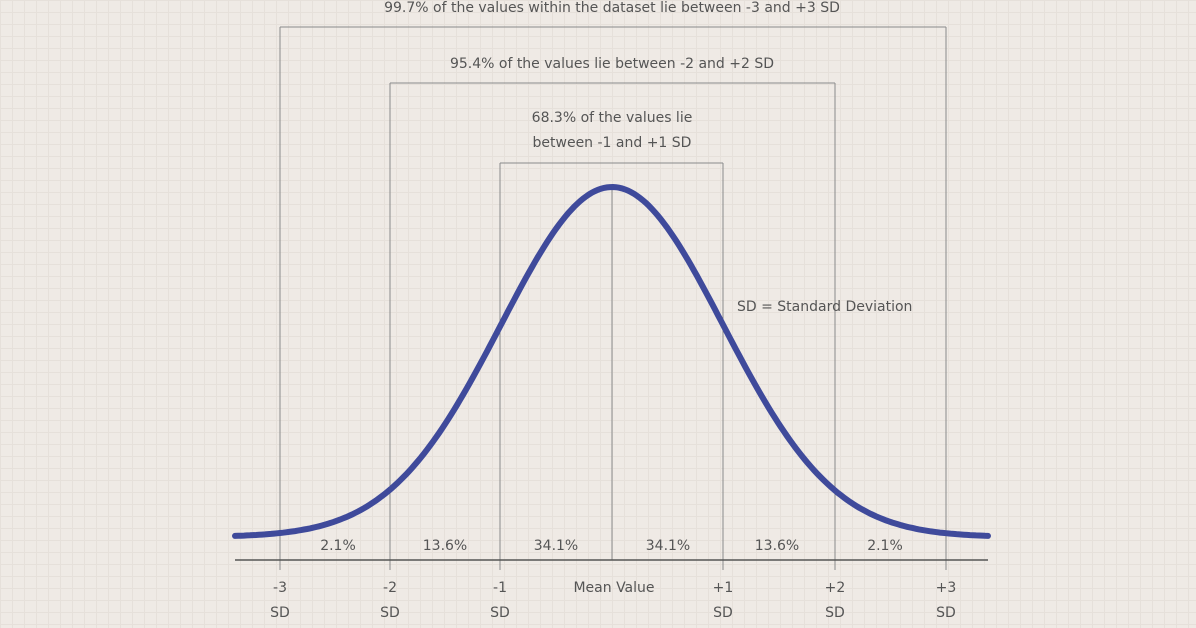 The image size is (1196, 628). I want to click on tick-value: -2, so click(390, 588).